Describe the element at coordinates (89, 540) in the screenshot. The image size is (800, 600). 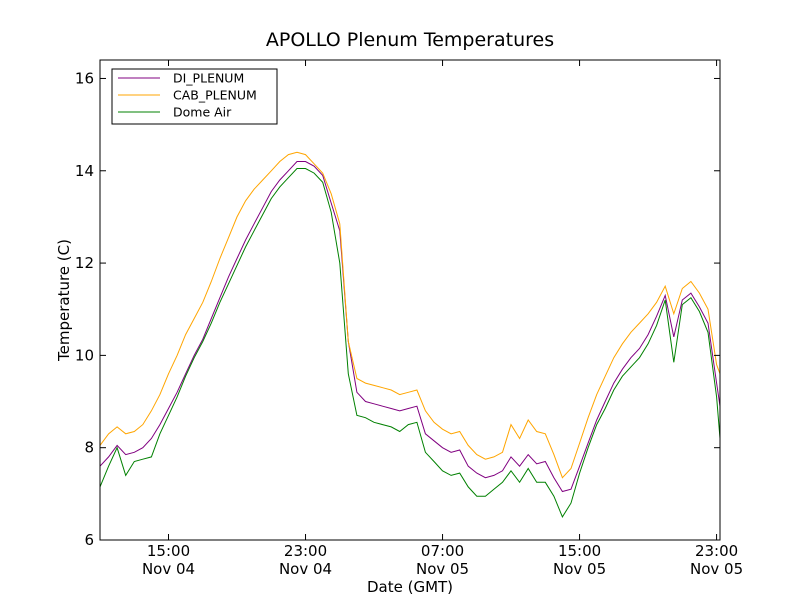
I see `y-tick-label: 6` at that location.